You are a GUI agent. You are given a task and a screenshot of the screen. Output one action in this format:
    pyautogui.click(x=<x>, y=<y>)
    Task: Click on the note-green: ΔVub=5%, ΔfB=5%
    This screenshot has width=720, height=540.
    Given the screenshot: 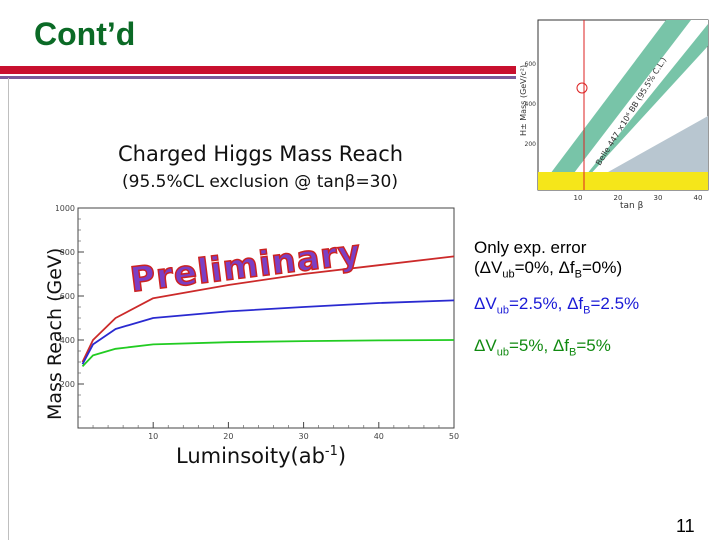 What is the action you would take?
    pyautogui.click(x=542, y=349)
    